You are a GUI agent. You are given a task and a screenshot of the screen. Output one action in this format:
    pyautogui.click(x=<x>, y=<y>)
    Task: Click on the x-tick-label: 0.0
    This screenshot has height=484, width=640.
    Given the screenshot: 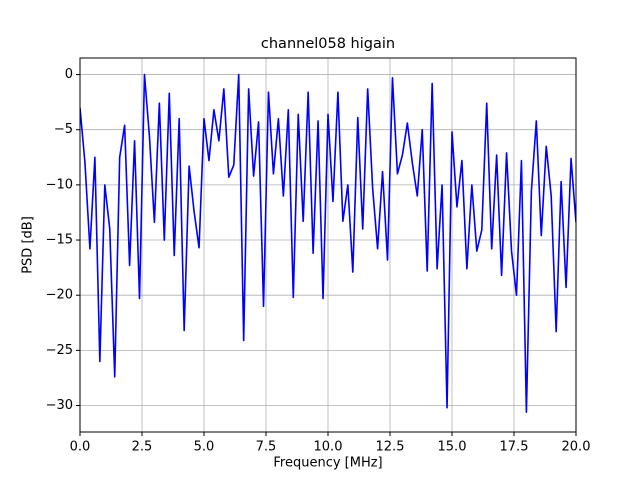 What is the action you would take?
    pyautogui.click(x=80, y=447)
    